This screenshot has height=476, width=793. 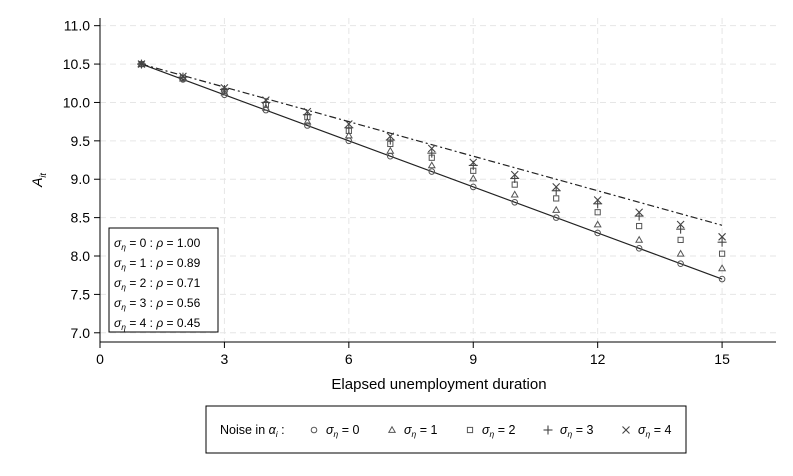 What do you see at coordinates (81, 218) in the screenshot?
I see `y-tick-label: 8.5` at bounding box center [81, 218].